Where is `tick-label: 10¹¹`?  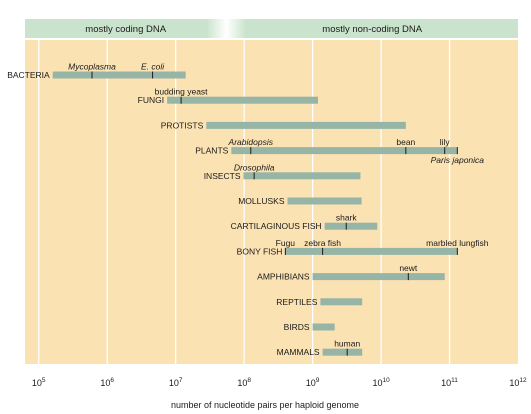
tick-label: 10¹¹ is located at coordinates (449, 382).